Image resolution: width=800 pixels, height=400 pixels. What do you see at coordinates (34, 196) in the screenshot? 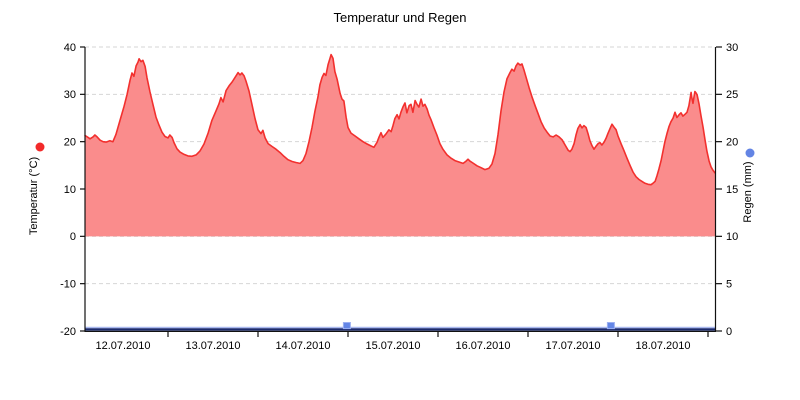
I see `left-axis-title: Temperatur (°C)` at bounding box center [34, 196].